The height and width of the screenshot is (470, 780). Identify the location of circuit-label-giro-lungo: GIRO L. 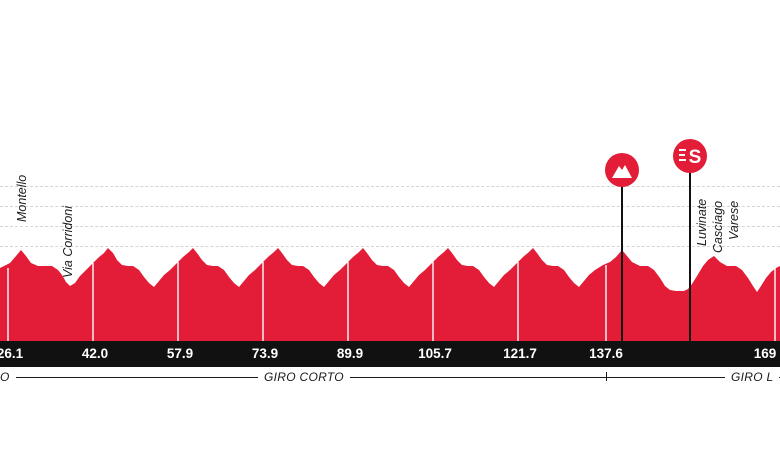
(752, 377).